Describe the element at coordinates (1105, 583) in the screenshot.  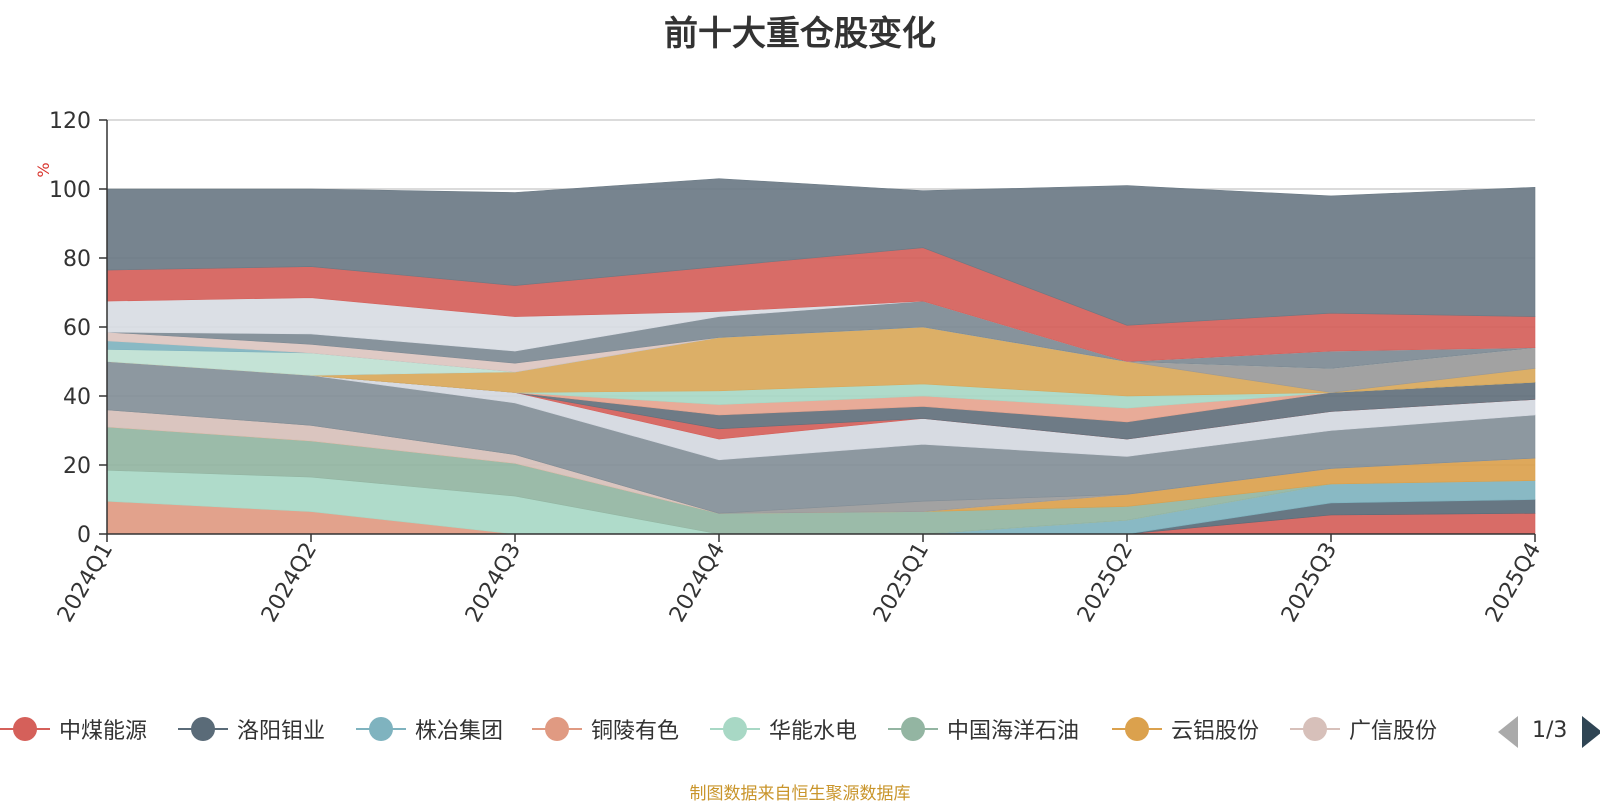
I see `x-tick-label: 2025Q2` at that location.